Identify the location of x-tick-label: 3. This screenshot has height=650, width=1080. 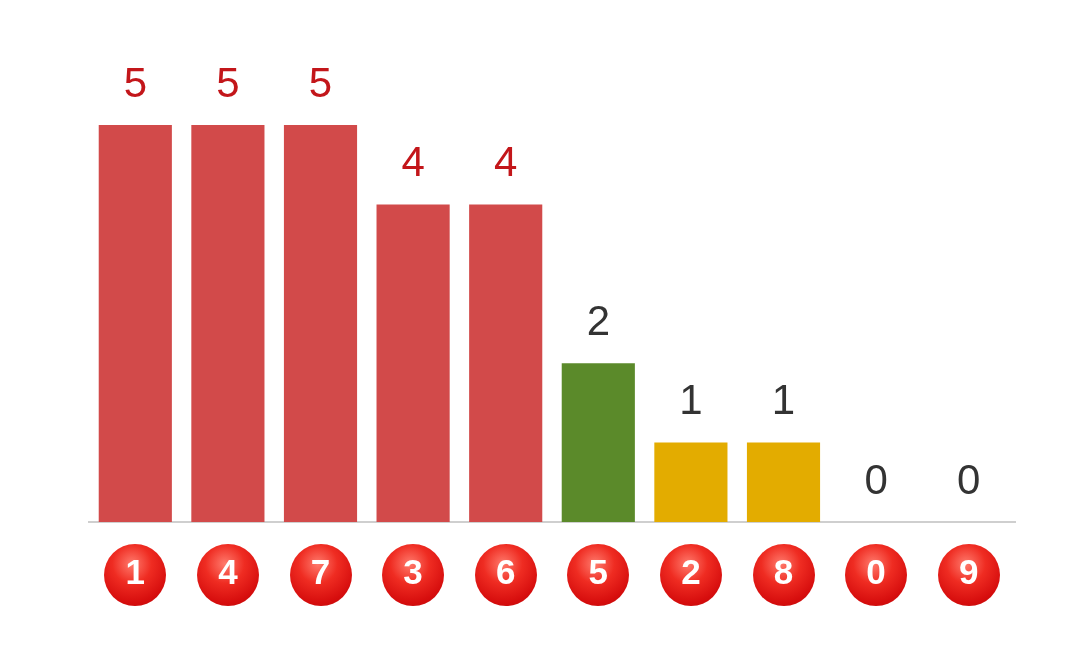
(413, 571).